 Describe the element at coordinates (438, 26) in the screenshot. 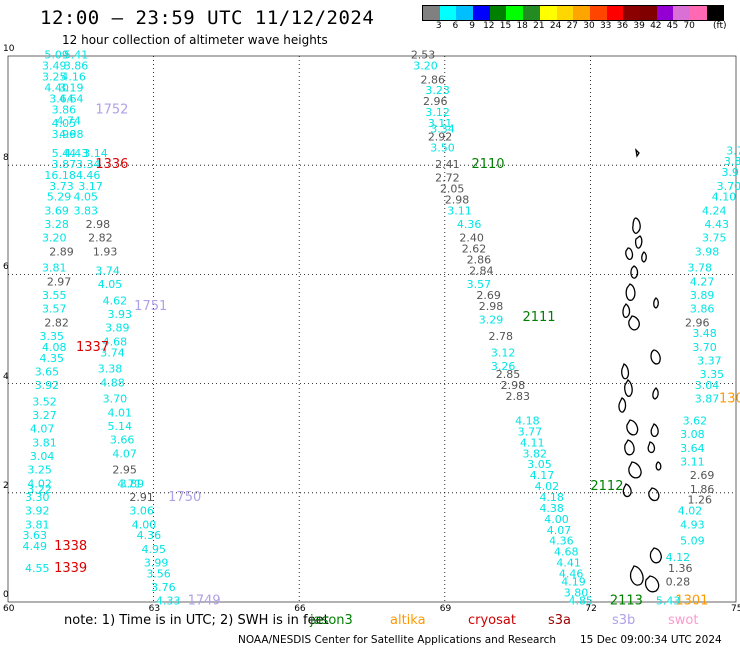

I see `color-scale-tick-label: 3` at that location.